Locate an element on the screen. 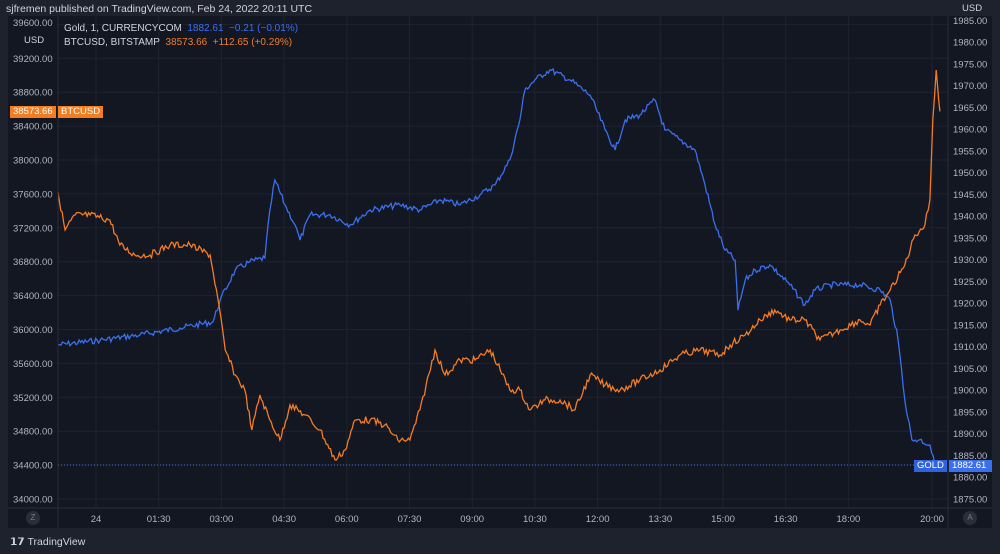 This screenshot has width=1000, height=554. time-tick-label: 01:30 is located at coordinates (159, 519).